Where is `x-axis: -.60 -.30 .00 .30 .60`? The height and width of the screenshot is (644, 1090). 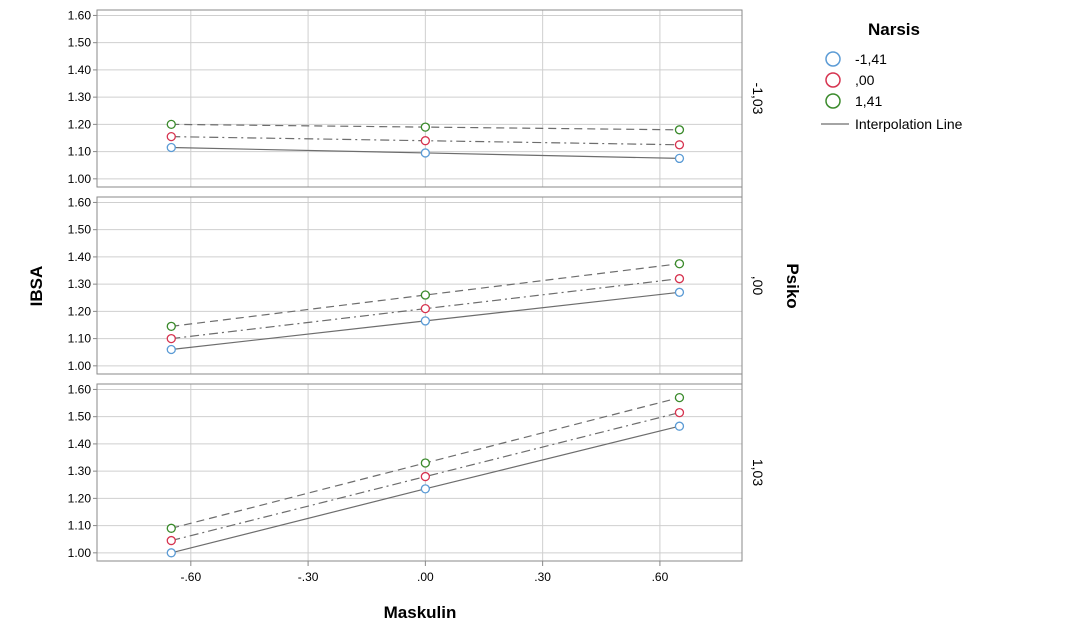 x-axis: -.60 -.30 .00 .30 .60 is located at coordinates (424, 572).